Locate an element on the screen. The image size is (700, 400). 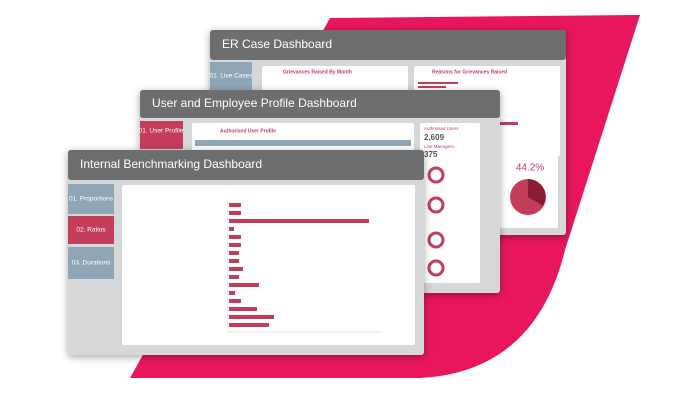
tab-label: 01. Proportions is located at coordinates (91, 199).